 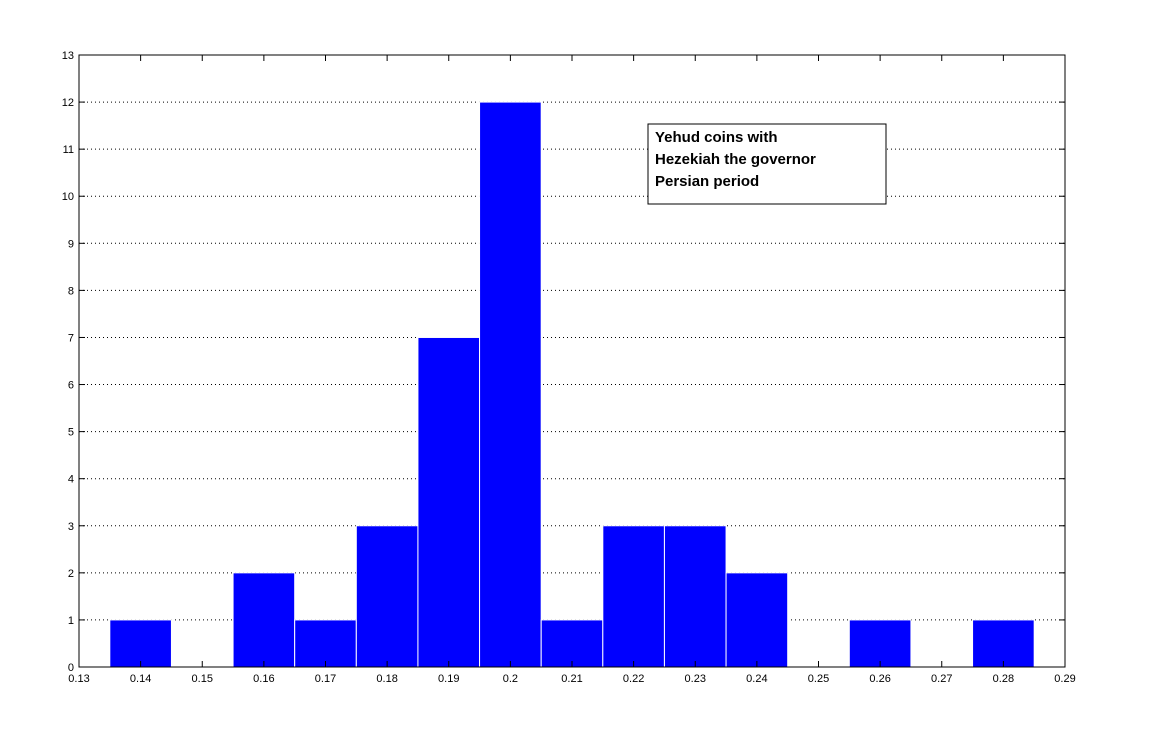 I want to click on annotation-text: Persian period, so click(x=707, y=181).